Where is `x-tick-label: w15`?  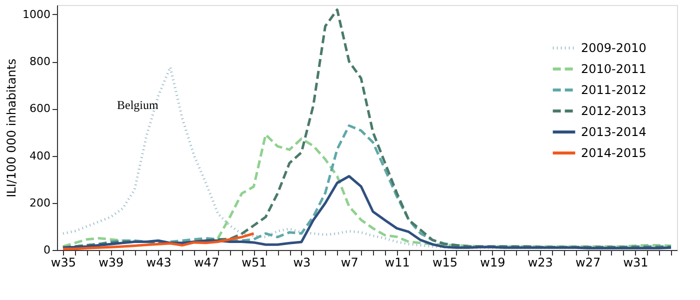
x-tick-label: w15 is located at coordinates (445, 263).